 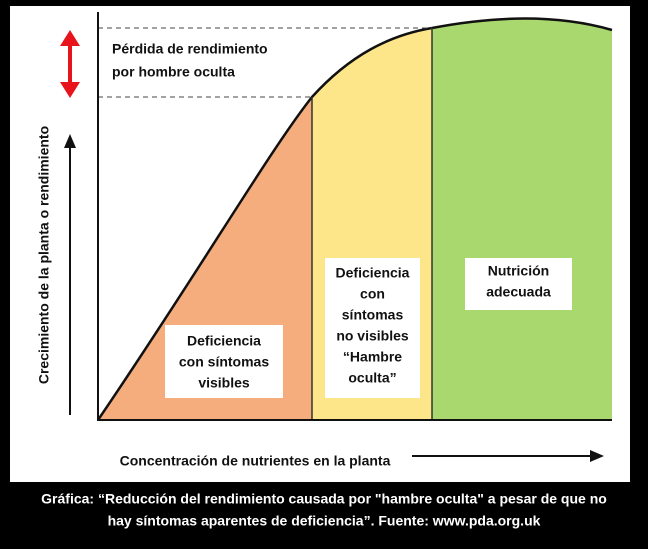 I want to click on region-label: con síntomas, so click(x=224, y=362).